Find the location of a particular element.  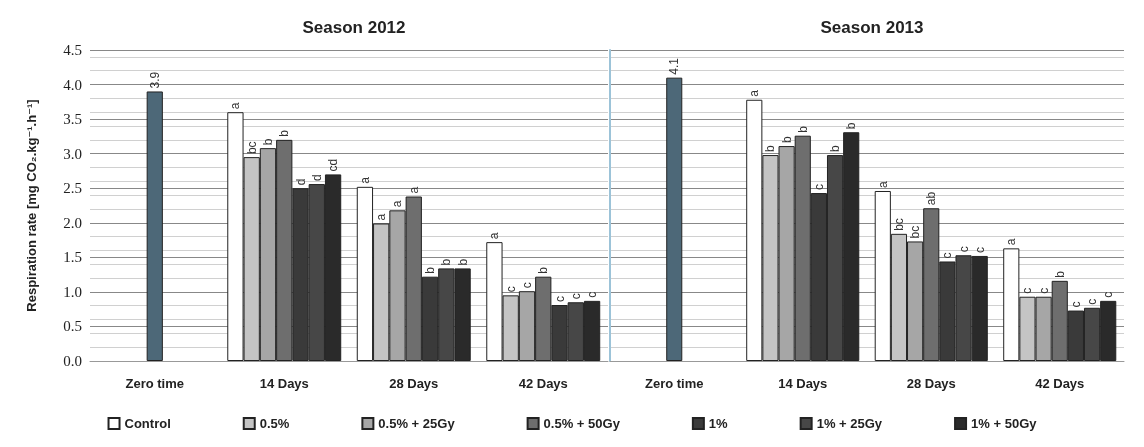

y-axis-title: Respiration rate [mg CO₂.kg⁻¹.h⁻¹] is located at coordinates (31, 205).